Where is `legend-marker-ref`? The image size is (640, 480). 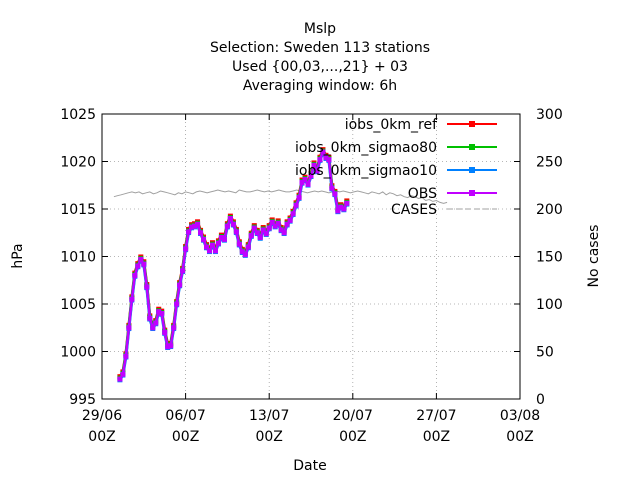
legend-marker-ref is located at coordinates (472, 124).